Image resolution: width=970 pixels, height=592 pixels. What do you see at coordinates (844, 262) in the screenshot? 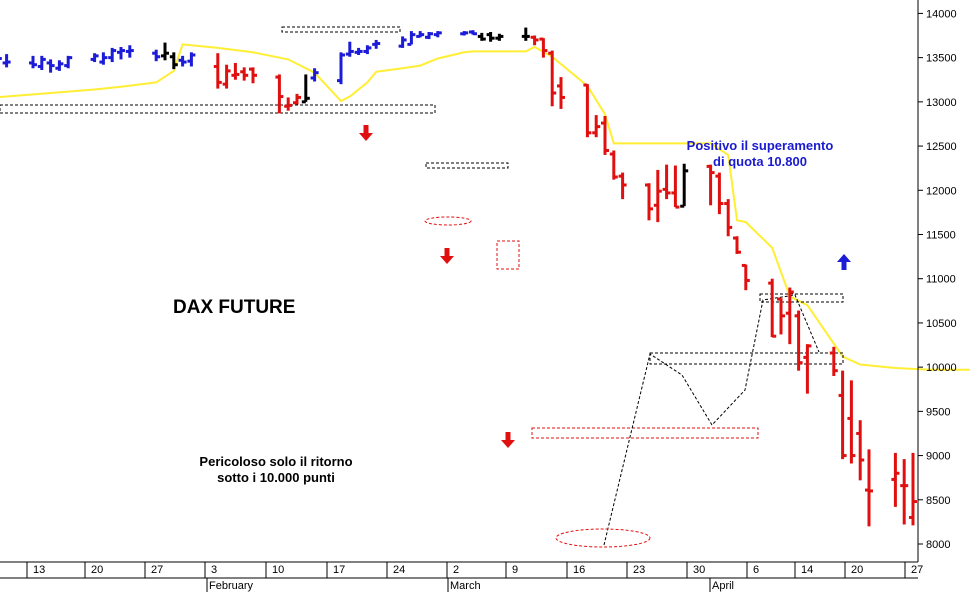
I see `up-arrow-icon` at bounding box center [844, 262].